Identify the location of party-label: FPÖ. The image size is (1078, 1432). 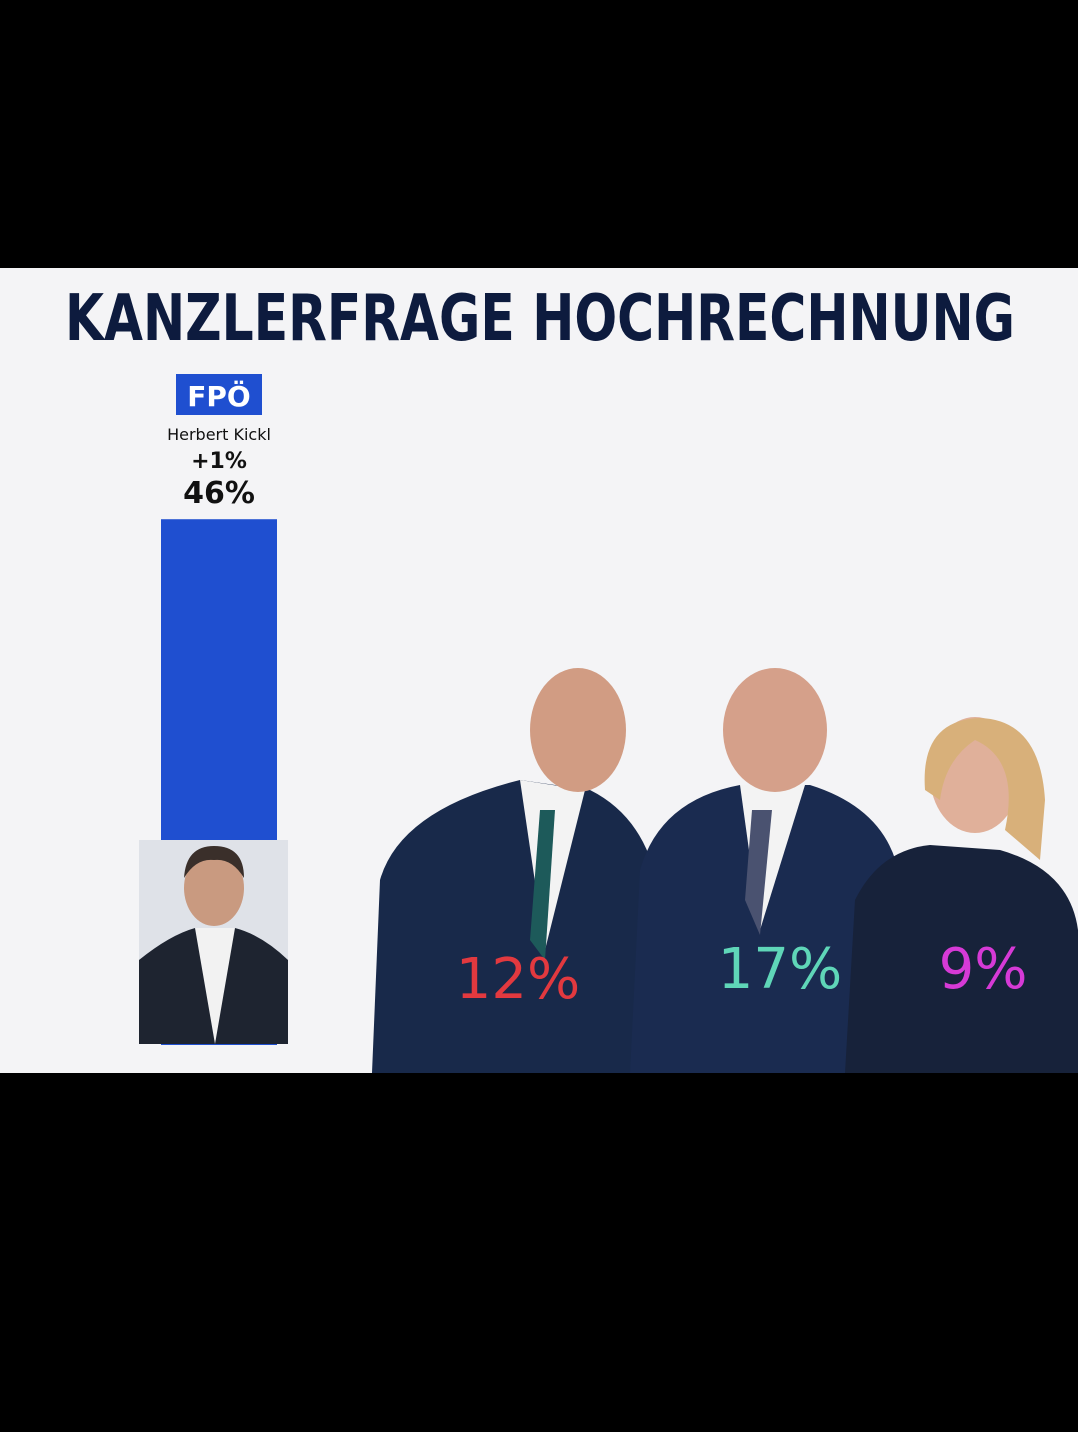
(218, 396).